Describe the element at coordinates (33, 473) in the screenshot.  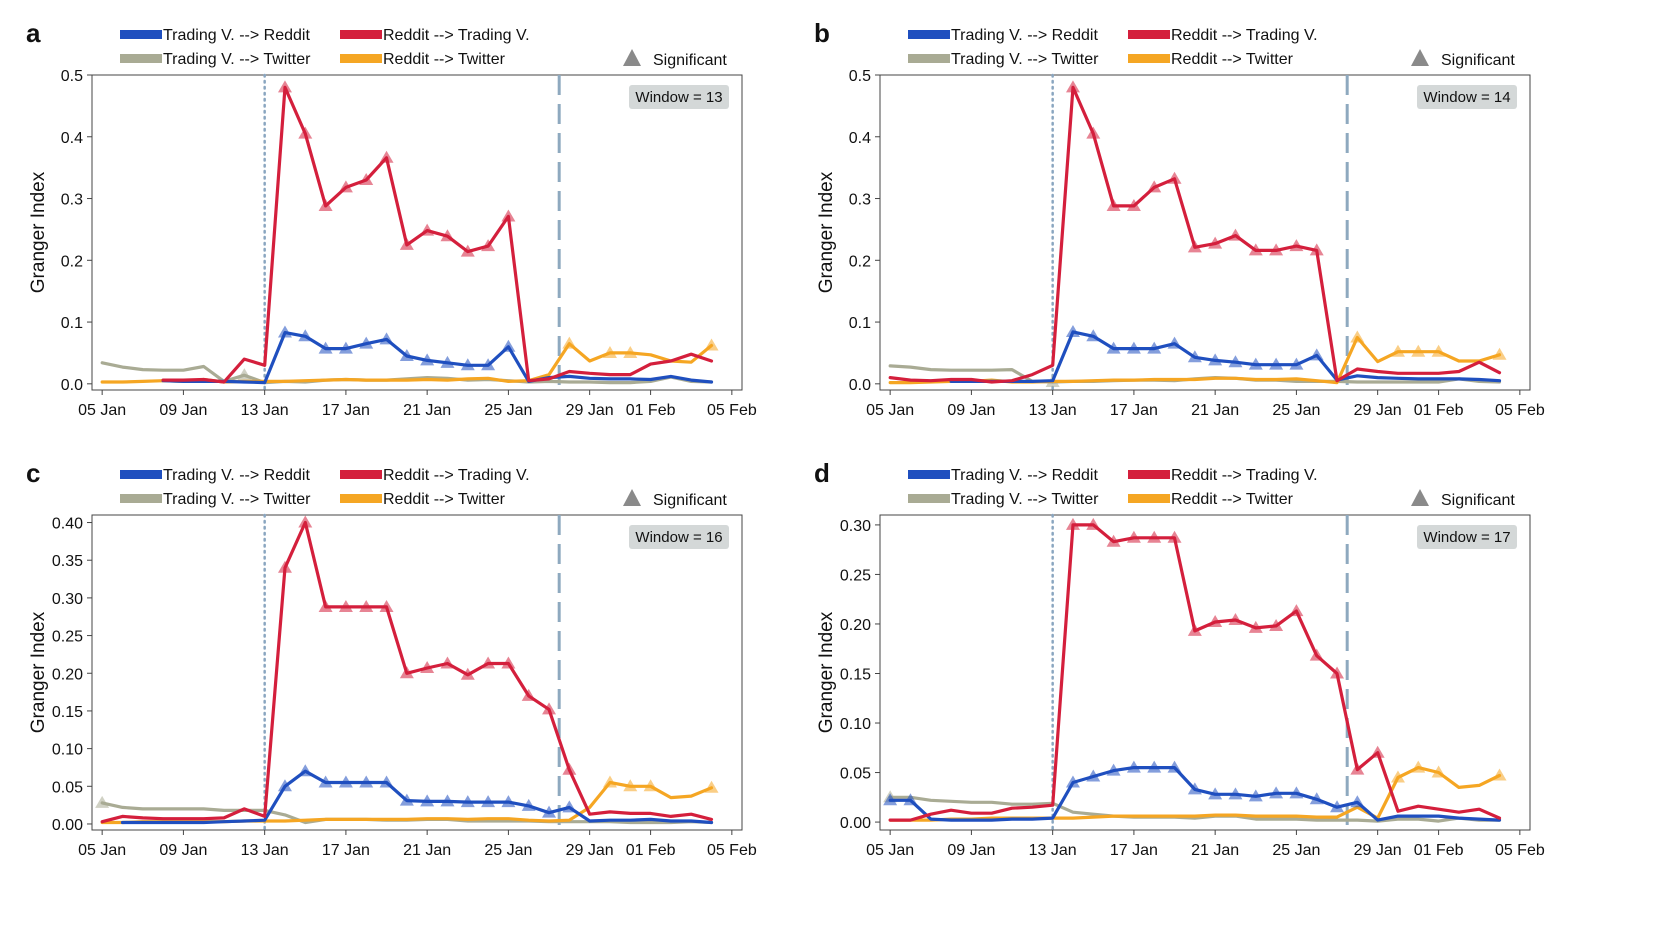
I see `panel-letter: c` at that location.